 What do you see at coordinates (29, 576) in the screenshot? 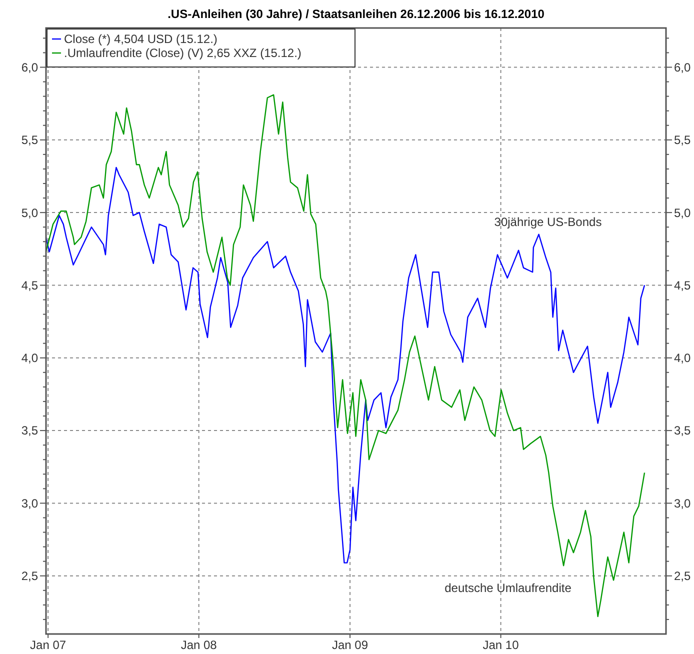
I see `y-tick-label: 2,5` at bounding box center [29, 576].